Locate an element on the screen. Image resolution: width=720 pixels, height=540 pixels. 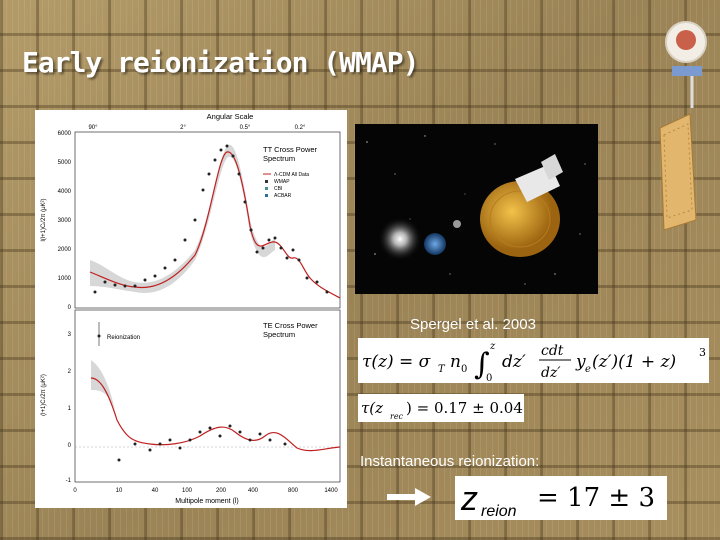
tt-model-curve is located at coordinates (215, 225).